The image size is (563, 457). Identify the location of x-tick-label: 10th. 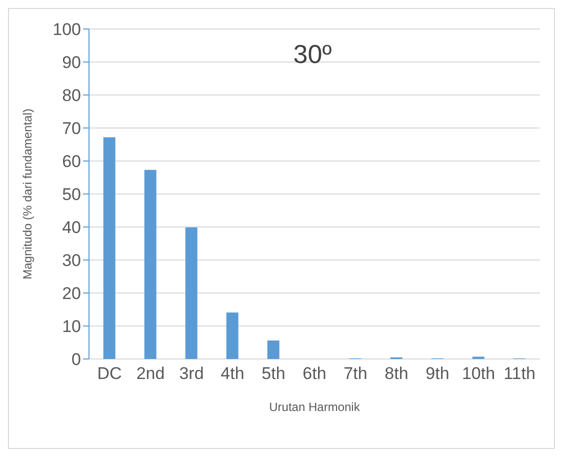
(479, 374).